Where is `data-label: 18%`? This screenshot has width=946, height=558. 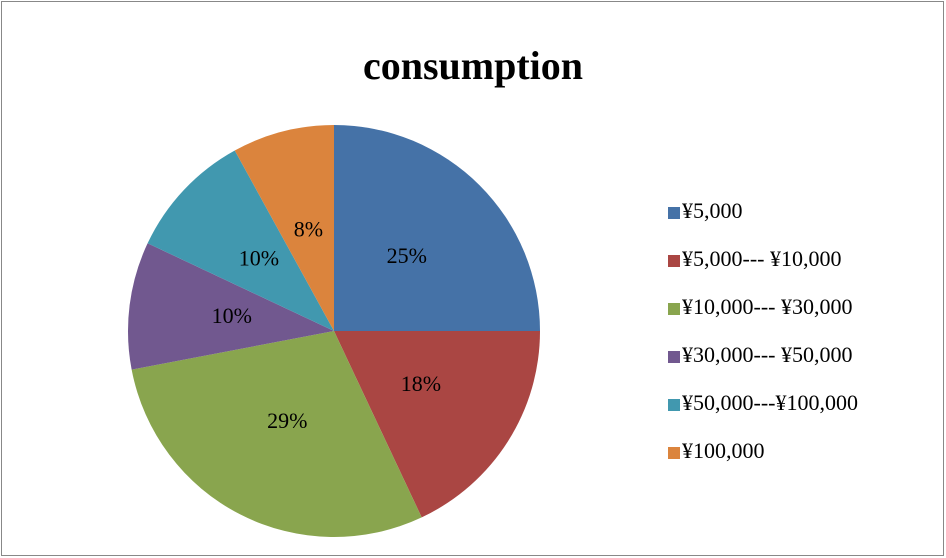
data-label: 18% is located at coordinates (421, 383).